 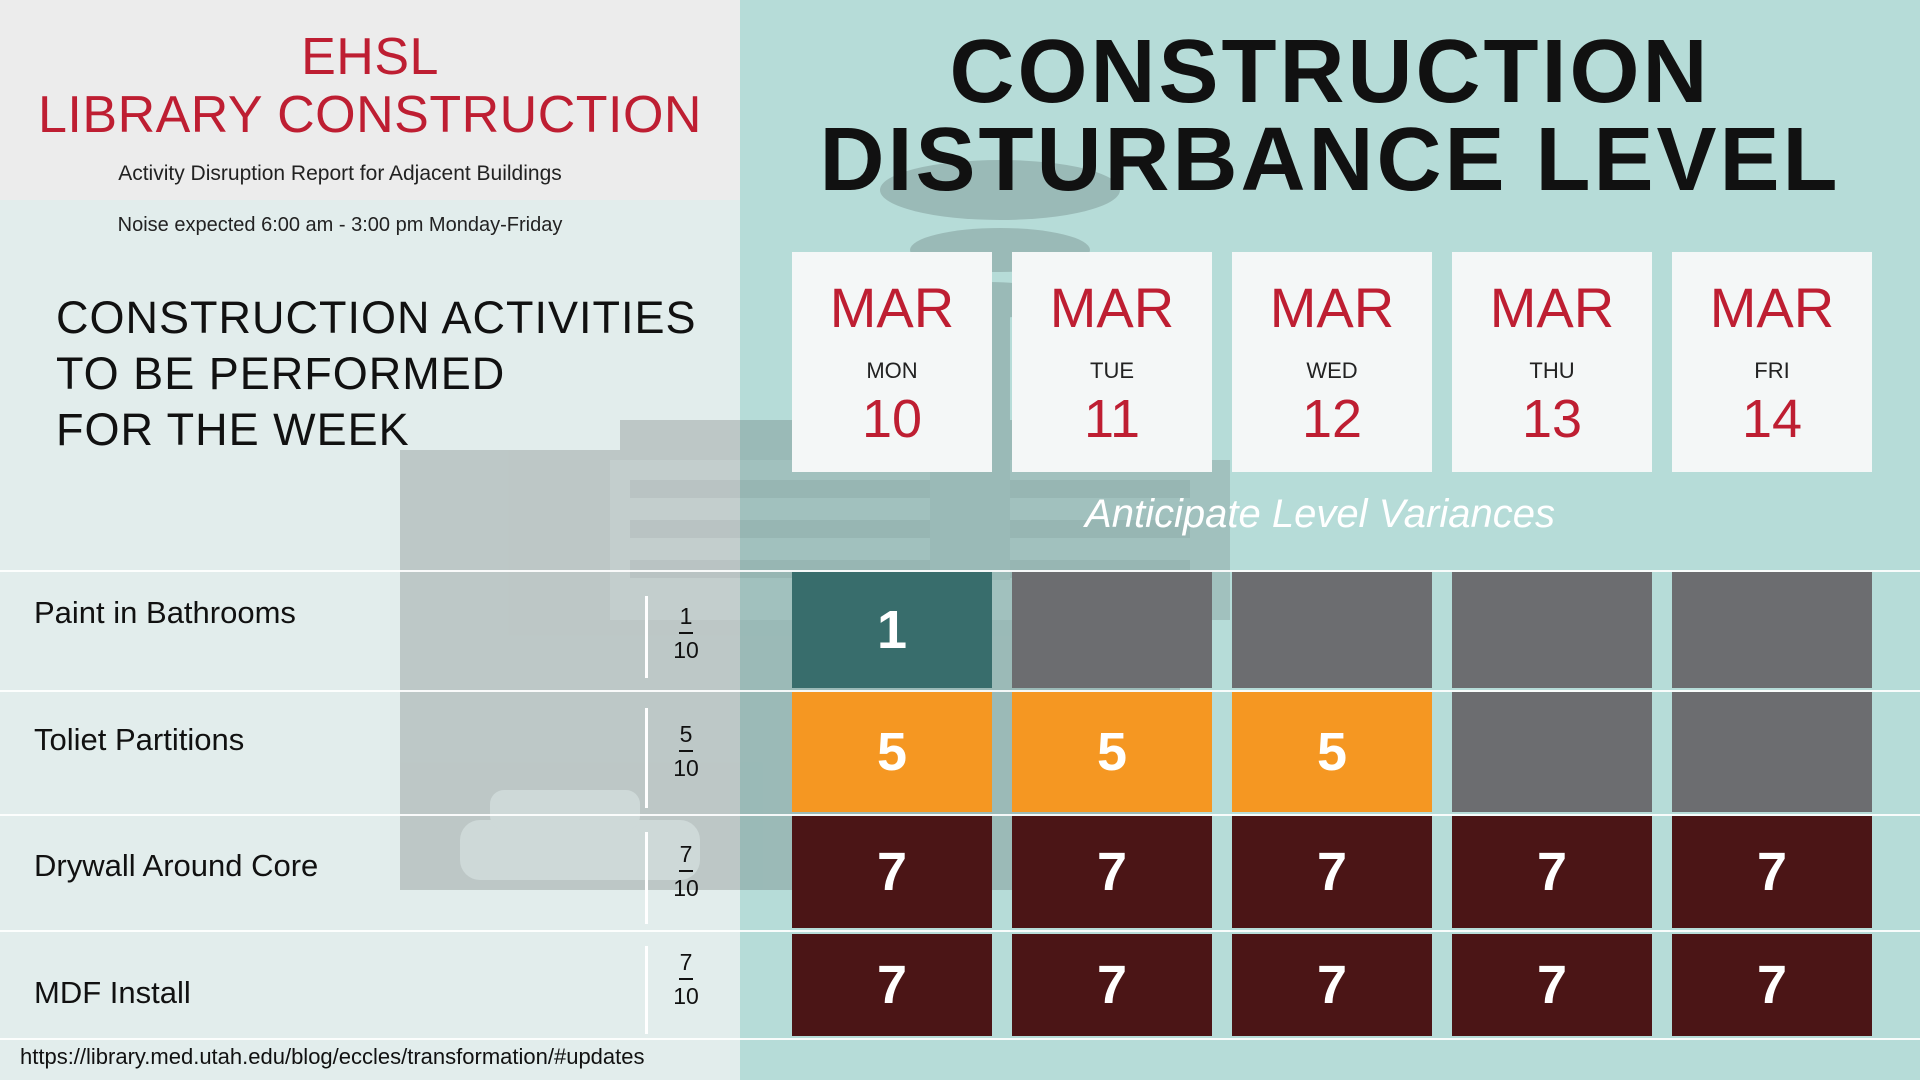 I want to click on activities-heading-line3: FOR THE WEEK, so click(x=233, y=429).